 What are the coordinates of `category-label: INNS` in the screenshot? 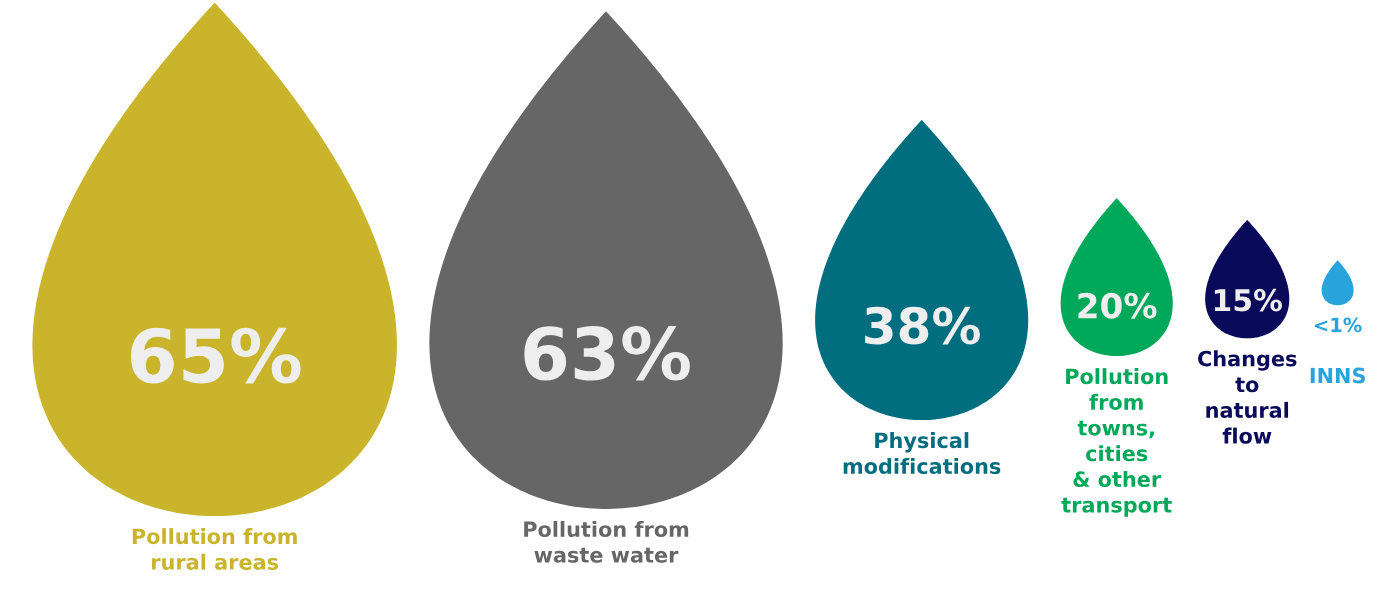 It's located at (1337, 375).